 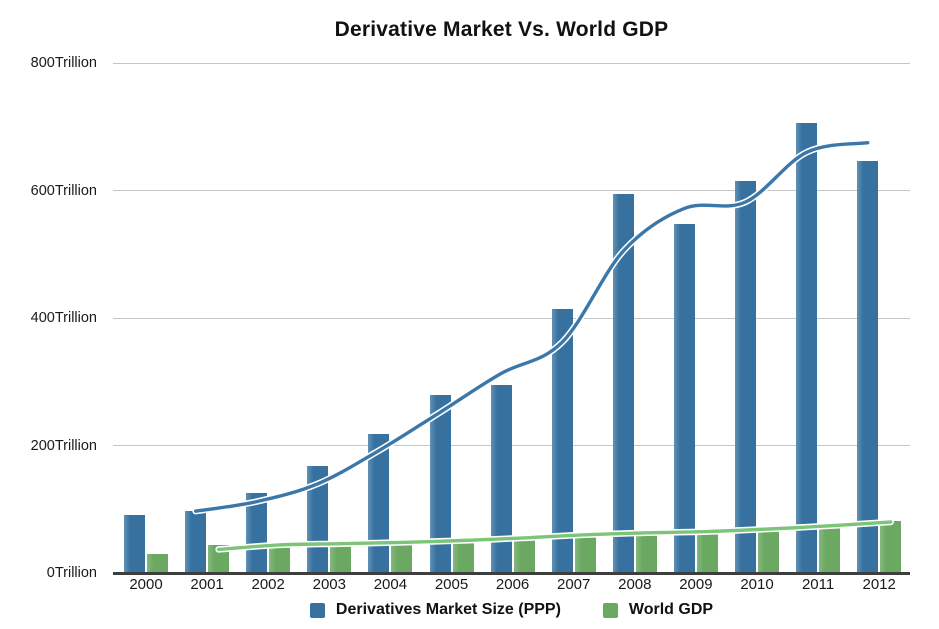 I want to click on y-axis-tick-label: 200Trillion, so click(x=63, y=445).